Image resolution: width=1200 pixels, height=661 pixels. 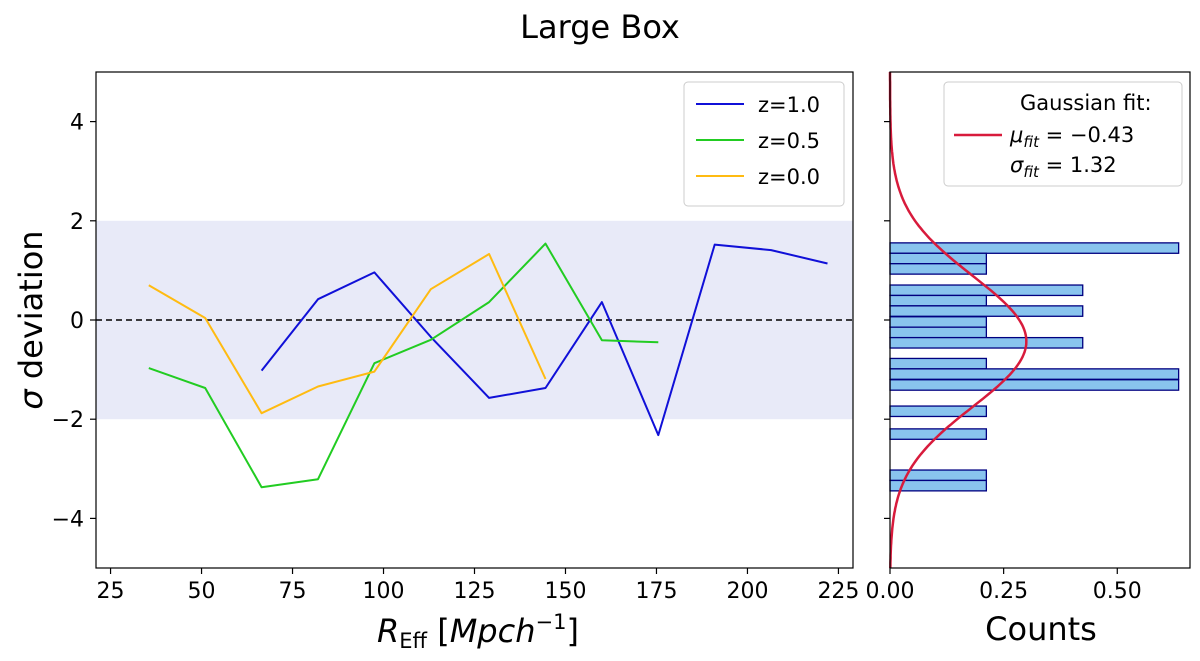 I want to click on x-tick-label: 150, so click(x=565, y=591).